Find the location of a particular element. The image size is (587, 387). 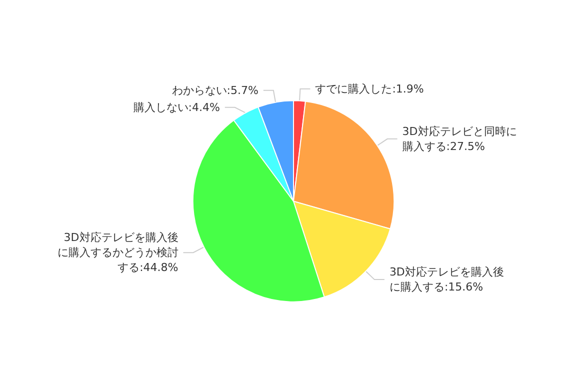

slice-label: わからない:5.7% is located at coordinates (215, 90).